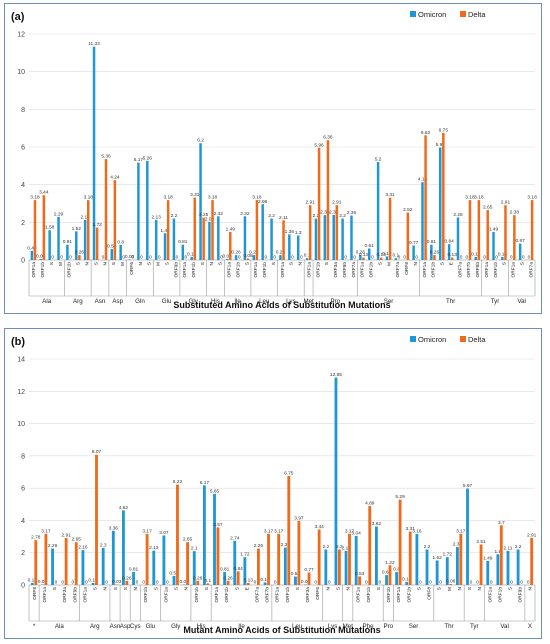  What do you see at coordinates (205, 483) in the screenshot?
I see `data-label-omicron: 6.17` at bounding box center [205, 483].